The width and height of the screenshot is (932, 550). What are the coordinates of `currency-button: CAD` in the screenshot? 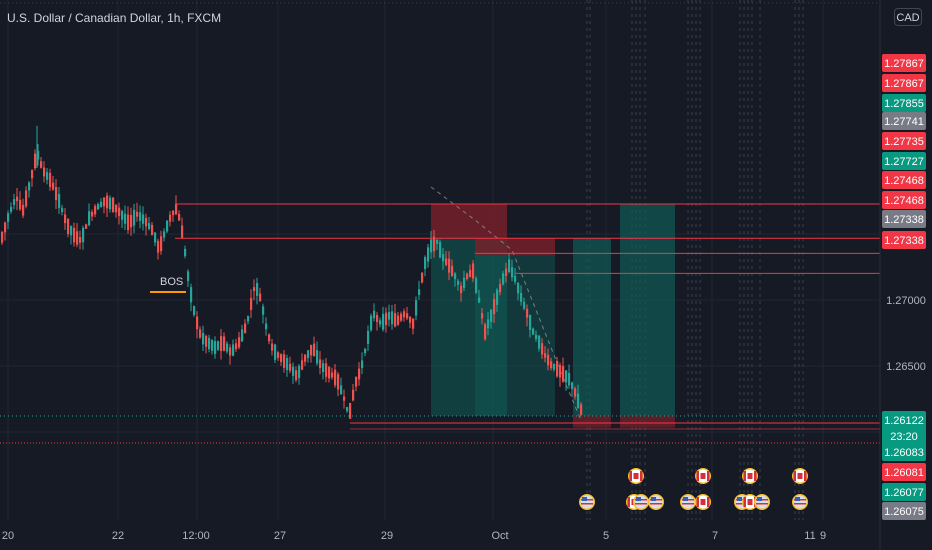 It's located at (908, 17).